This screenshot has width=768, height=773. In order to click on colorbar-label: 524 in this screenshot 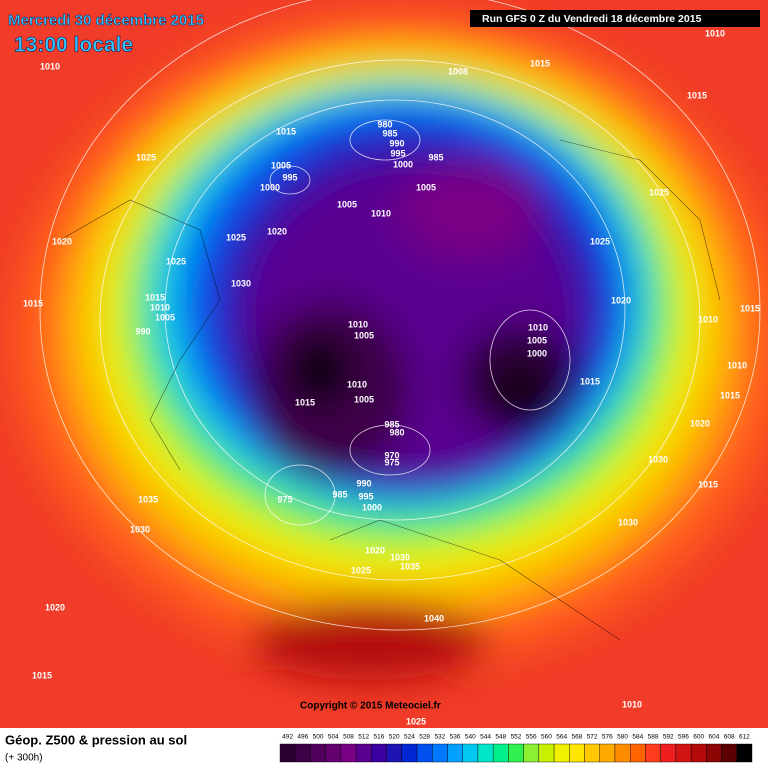, I will do `click(409, 737)`.